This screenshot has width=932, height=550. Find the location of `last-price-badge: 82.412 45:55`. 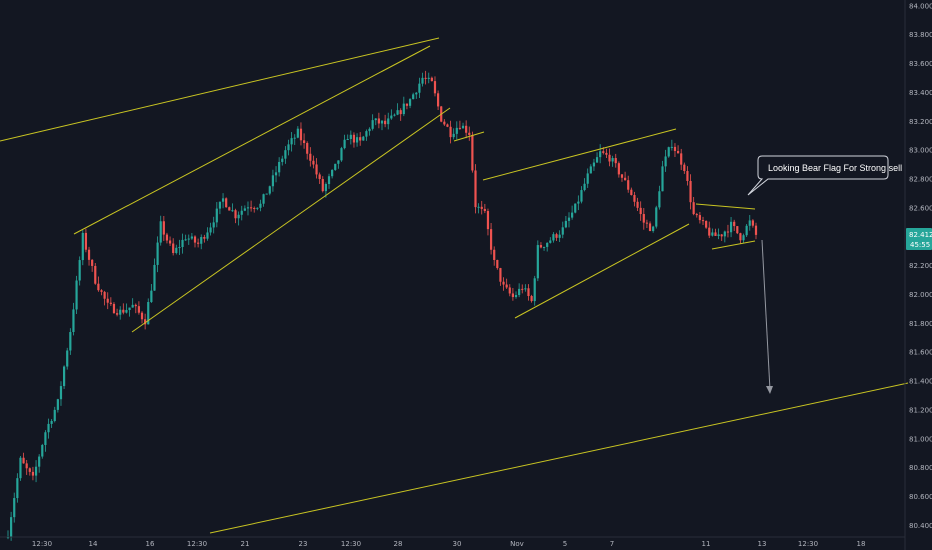

last-price-badge: 82.412 45:55 is located at coordinates (919, 239).